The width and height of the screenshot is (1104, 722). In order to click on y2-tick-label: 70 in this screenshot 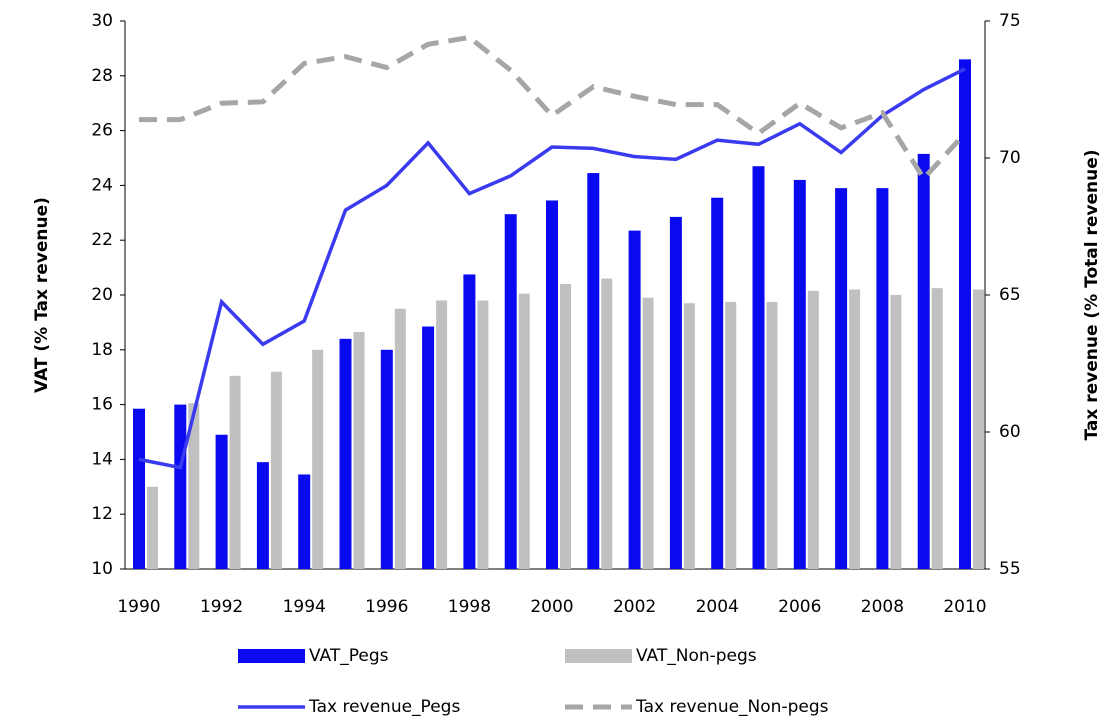, I will do `click(1010, 158)`.